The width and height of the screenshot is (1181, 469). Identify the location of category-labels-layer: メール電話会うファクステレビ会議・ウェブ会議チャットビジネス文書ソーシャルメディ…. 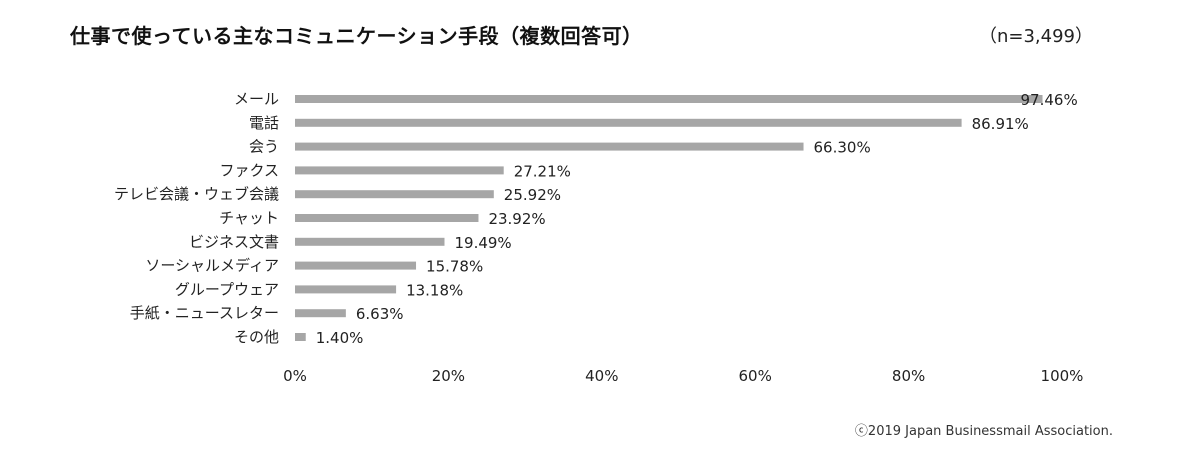
(196, 218).